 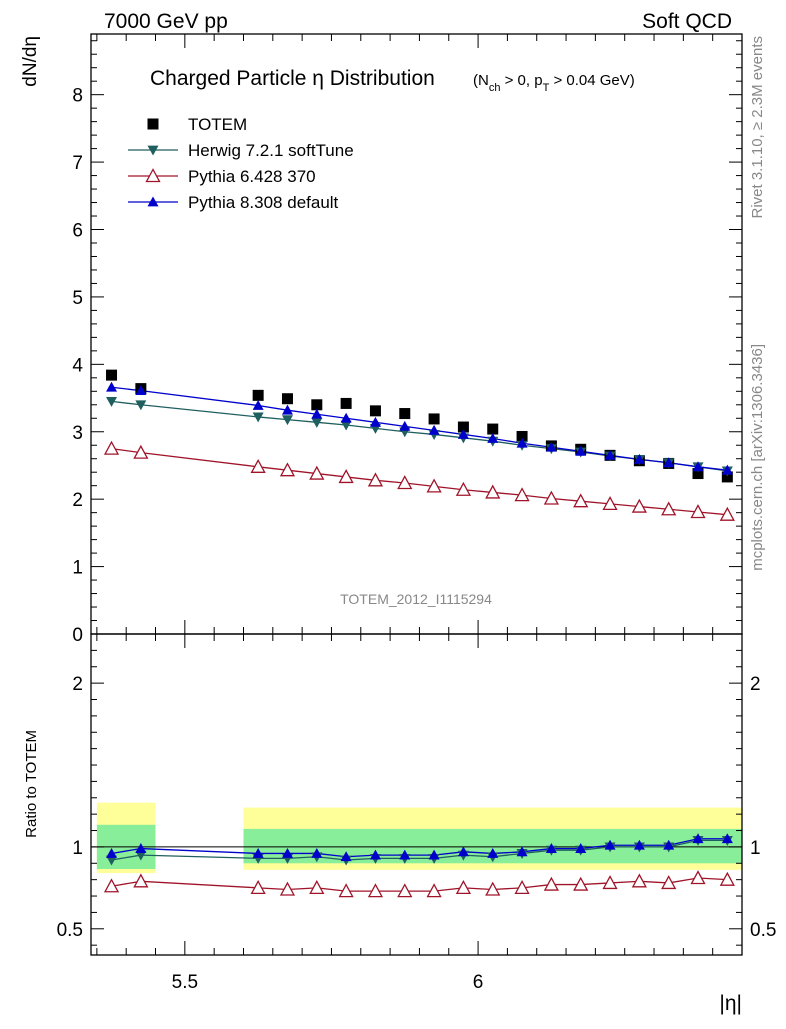 I want to click on subtitle-end: > 0.04 GeV), so click(x=591, y=80).